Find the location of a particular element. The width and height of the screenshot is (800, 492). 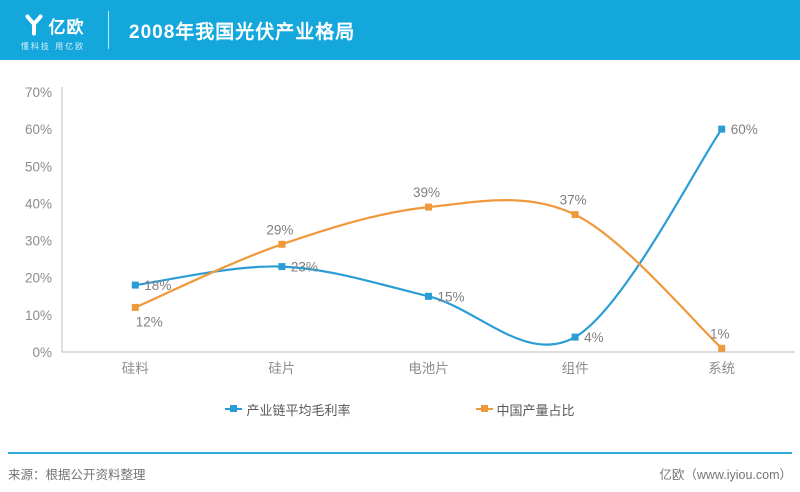

x-axis-label: 组件 is located at coordinates (575, 368).